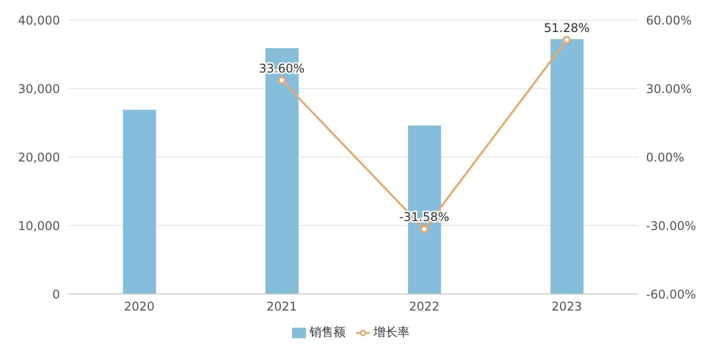 The height and width of the screenshot is (355, 725). Describe the element at coordinates (282, 307) in the screenshot. I see `x-tick-label: 2021` at that location.